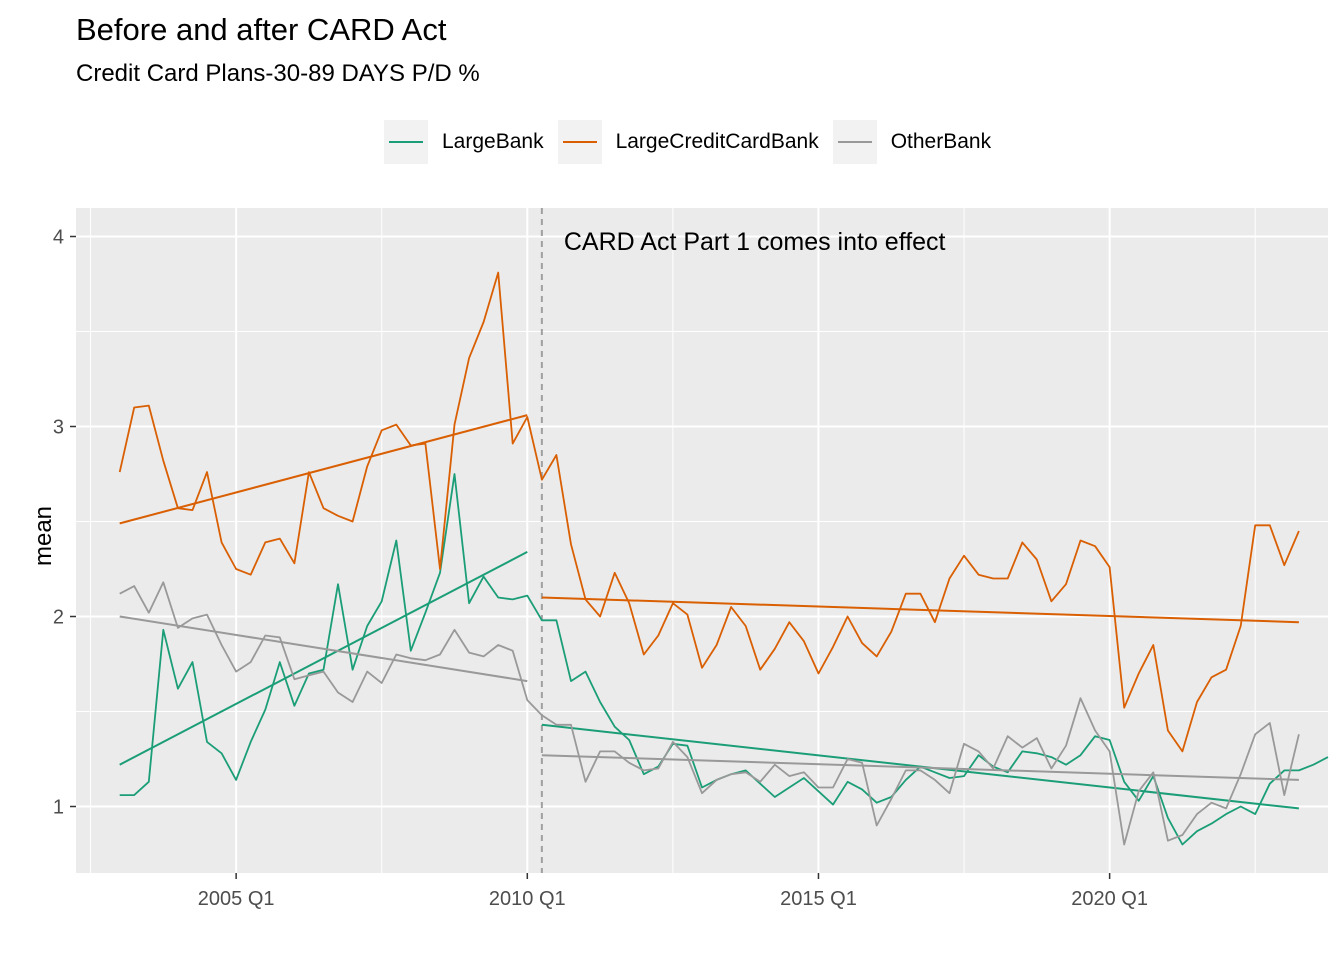 The image size is (1344, 960). Describe the element at coordinates (755, 242) in the screenshot. I see `annotation-label: CARD Act Part 1 comes into effect` at that location.